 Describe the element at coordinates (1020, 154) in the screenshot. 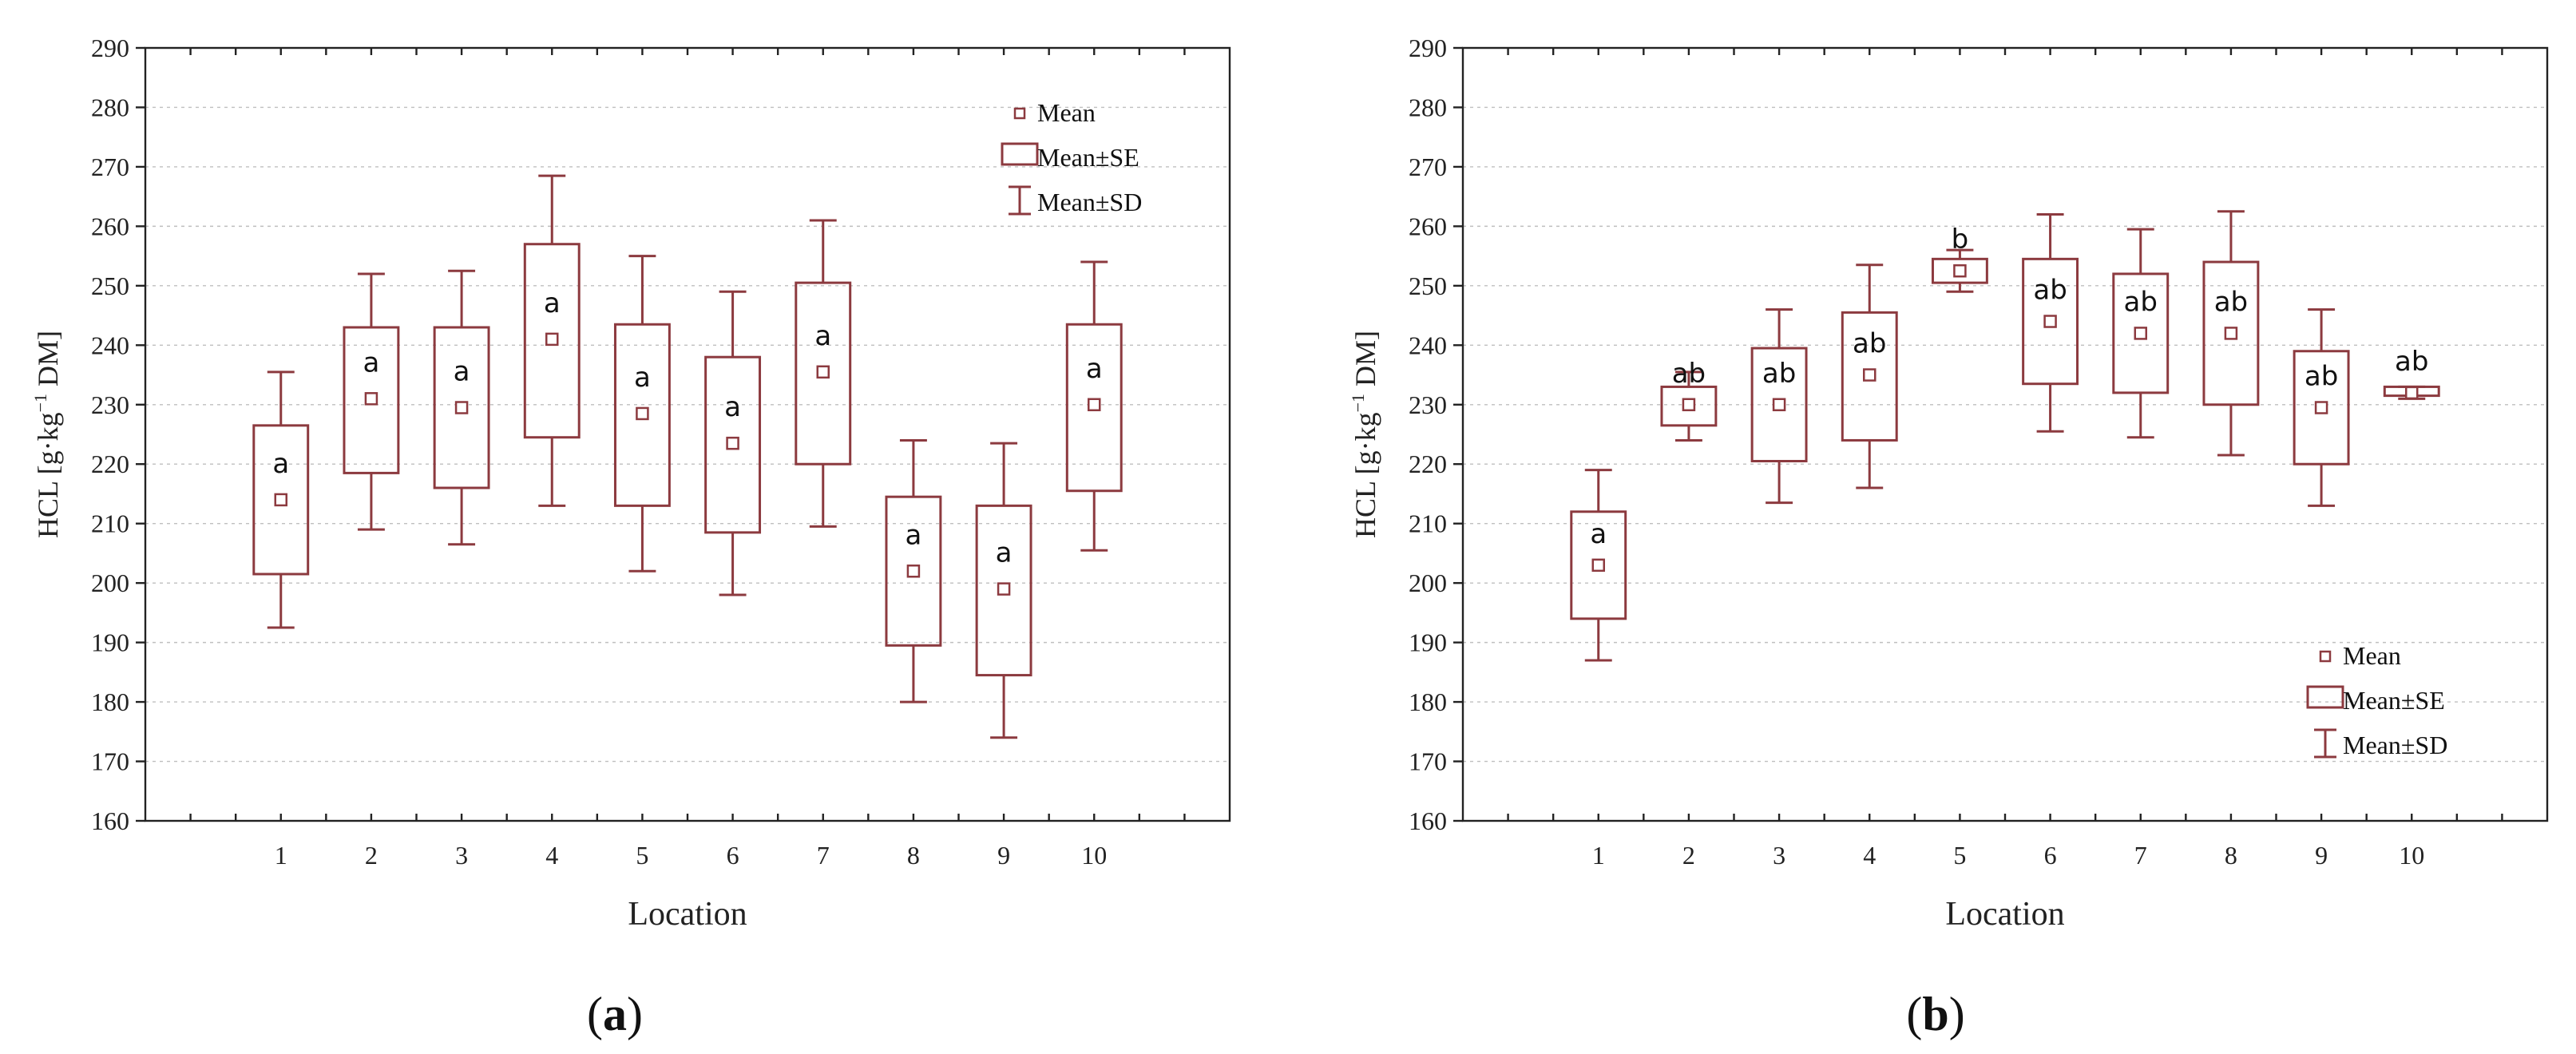

I see `legend-se-box` at that location.